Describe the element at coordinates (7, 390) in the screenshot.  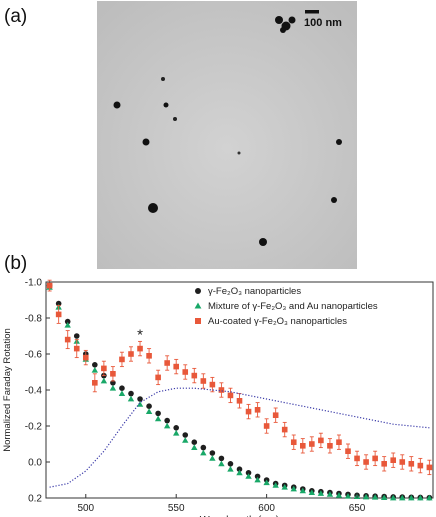
I see `y-axis-label: Normalized Faraday Rotation` at that location.